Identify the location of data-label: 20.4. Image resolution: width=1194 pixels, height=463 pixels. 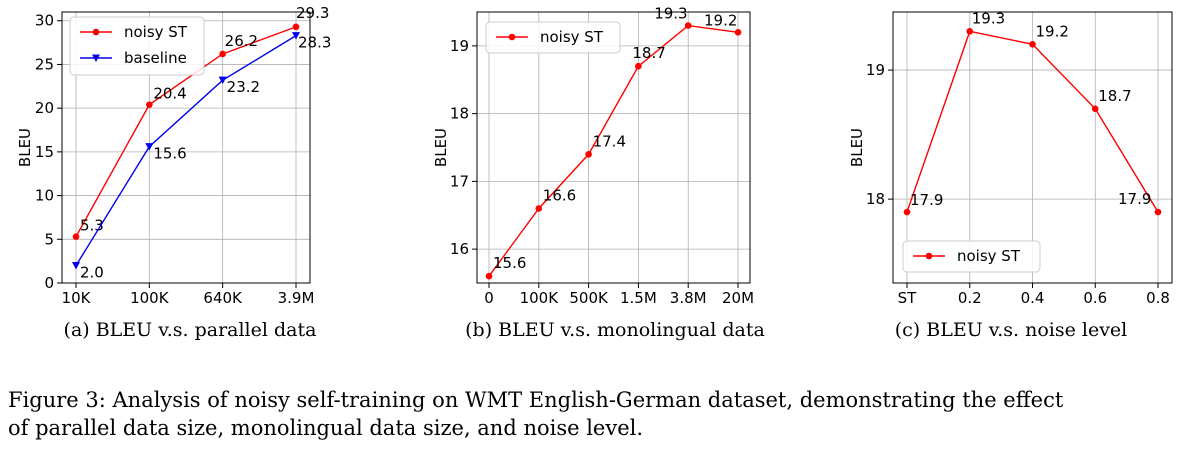
(169, 94).